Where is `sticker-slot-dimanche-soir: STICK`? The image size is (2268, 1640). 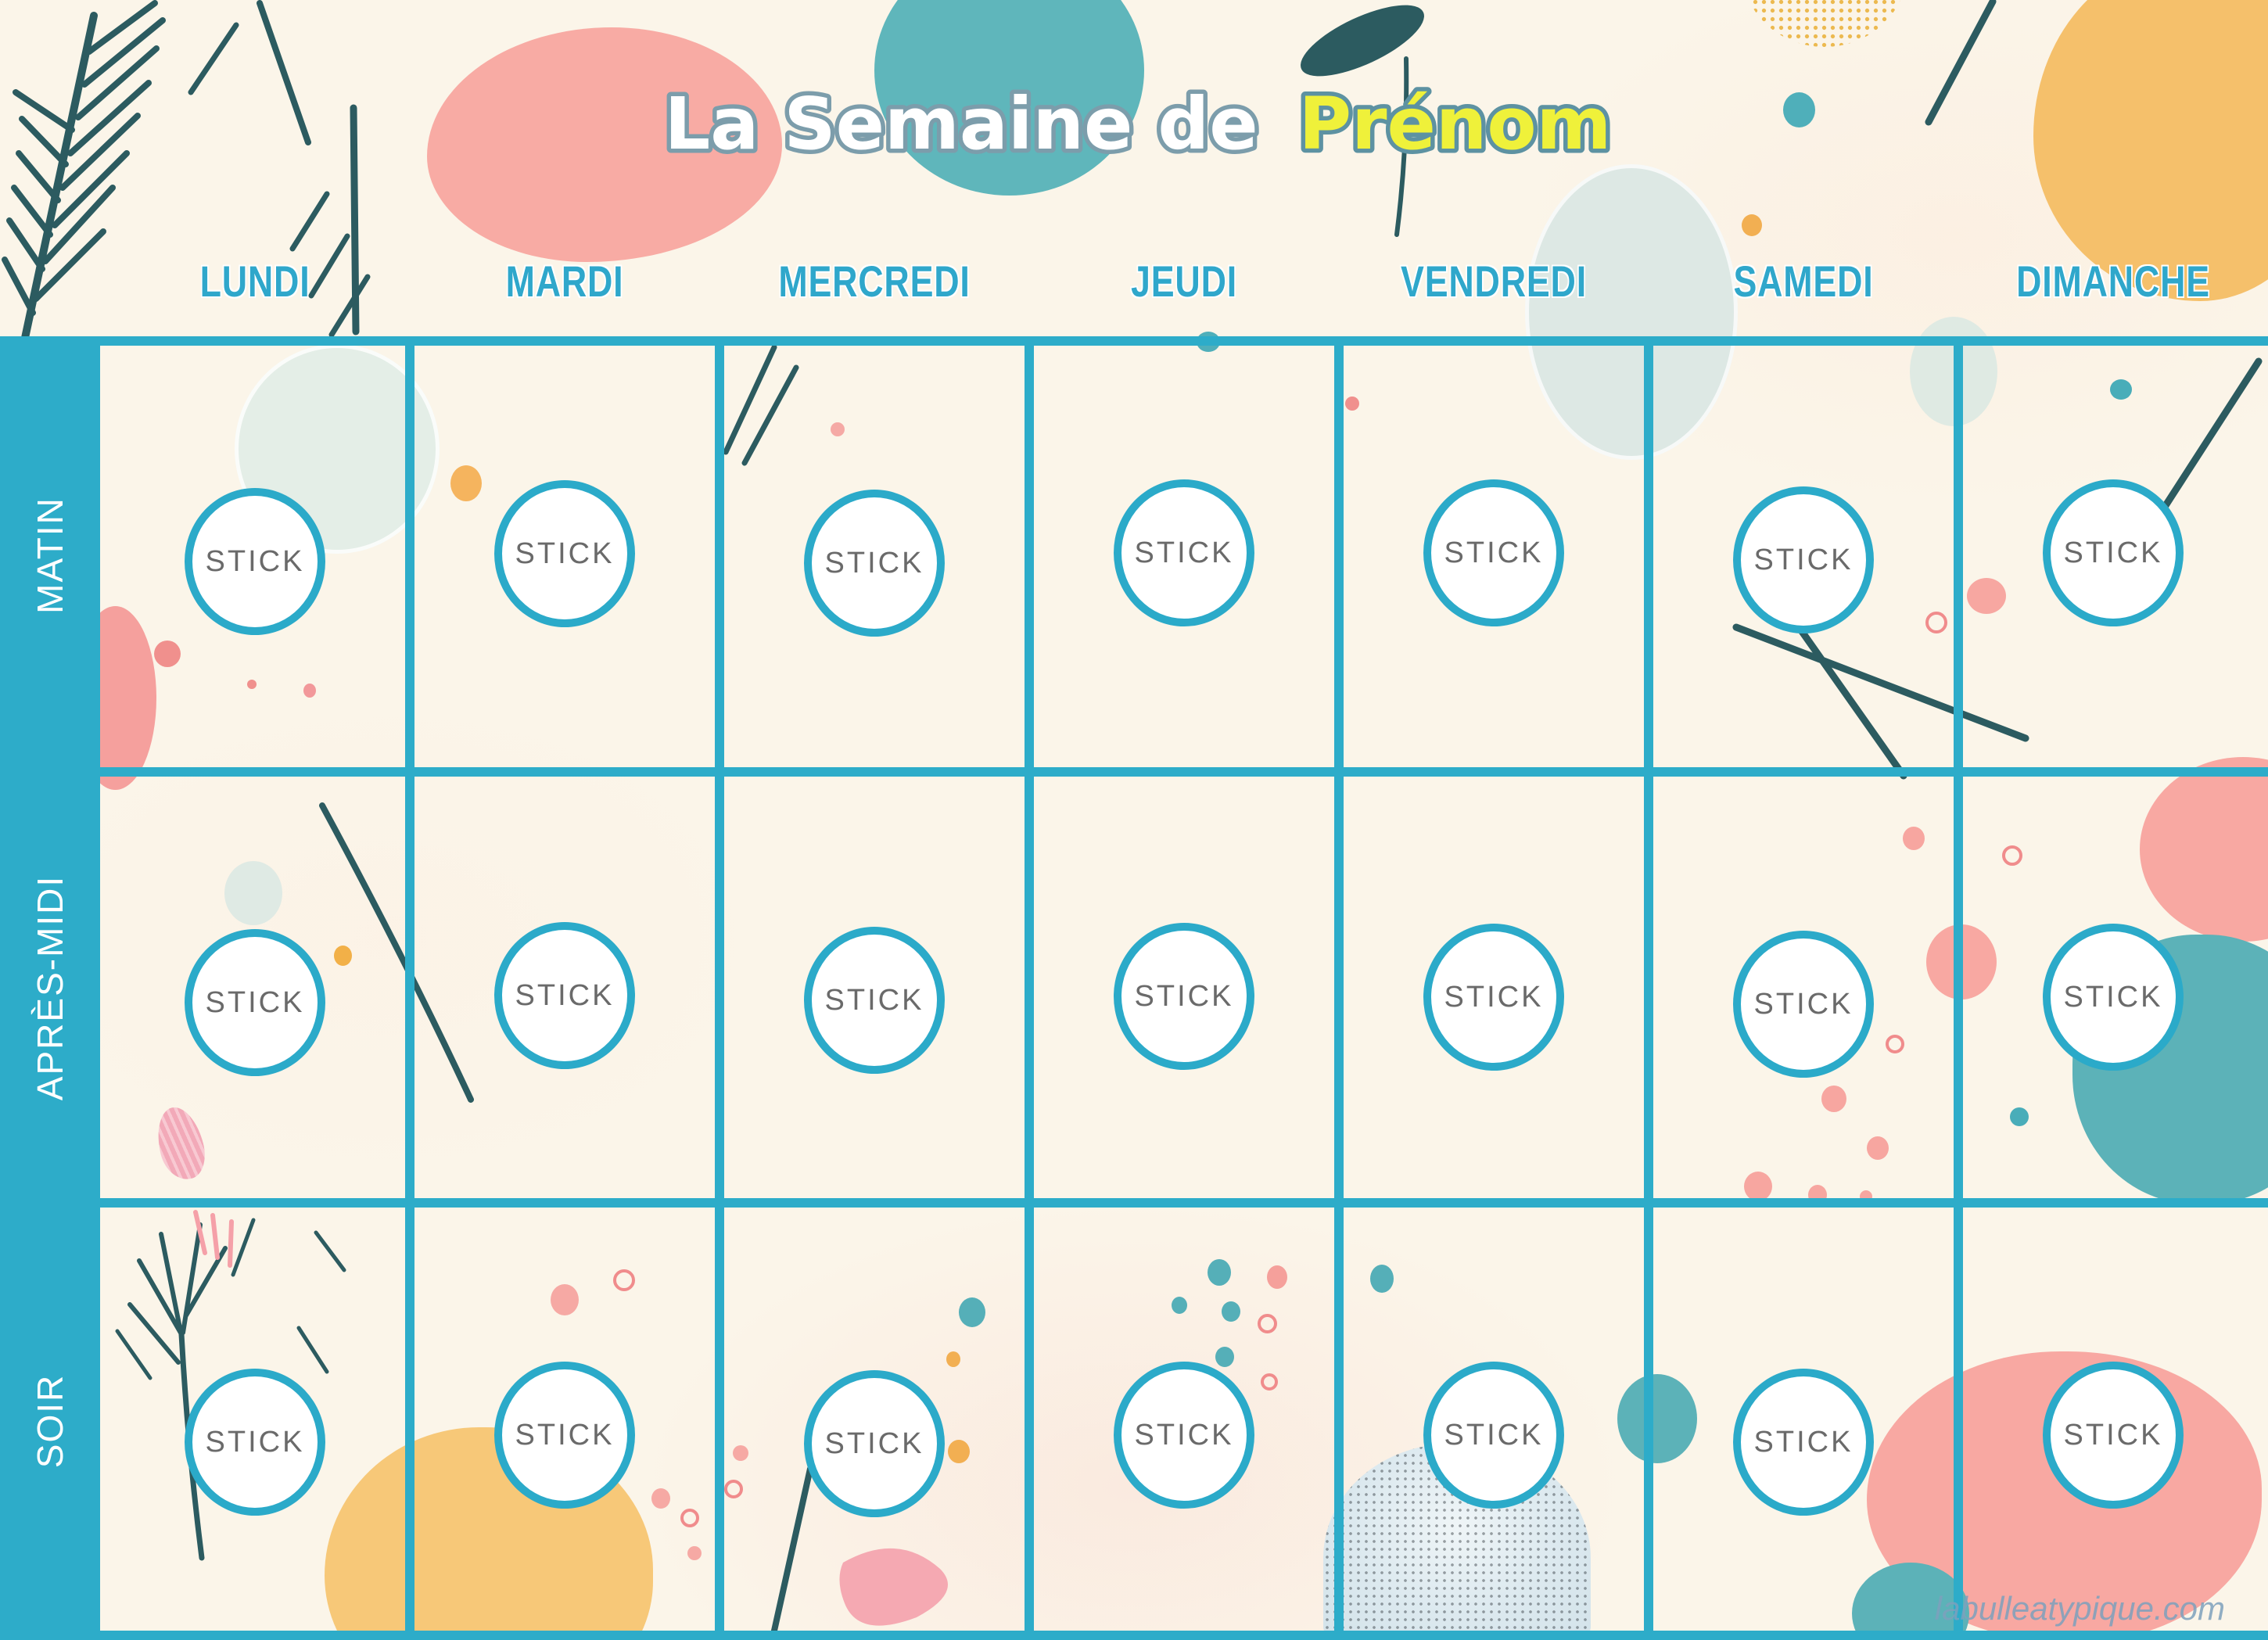
sticker-slot-dimanche-soir: STICK is located at coordinates (2113, 1435).